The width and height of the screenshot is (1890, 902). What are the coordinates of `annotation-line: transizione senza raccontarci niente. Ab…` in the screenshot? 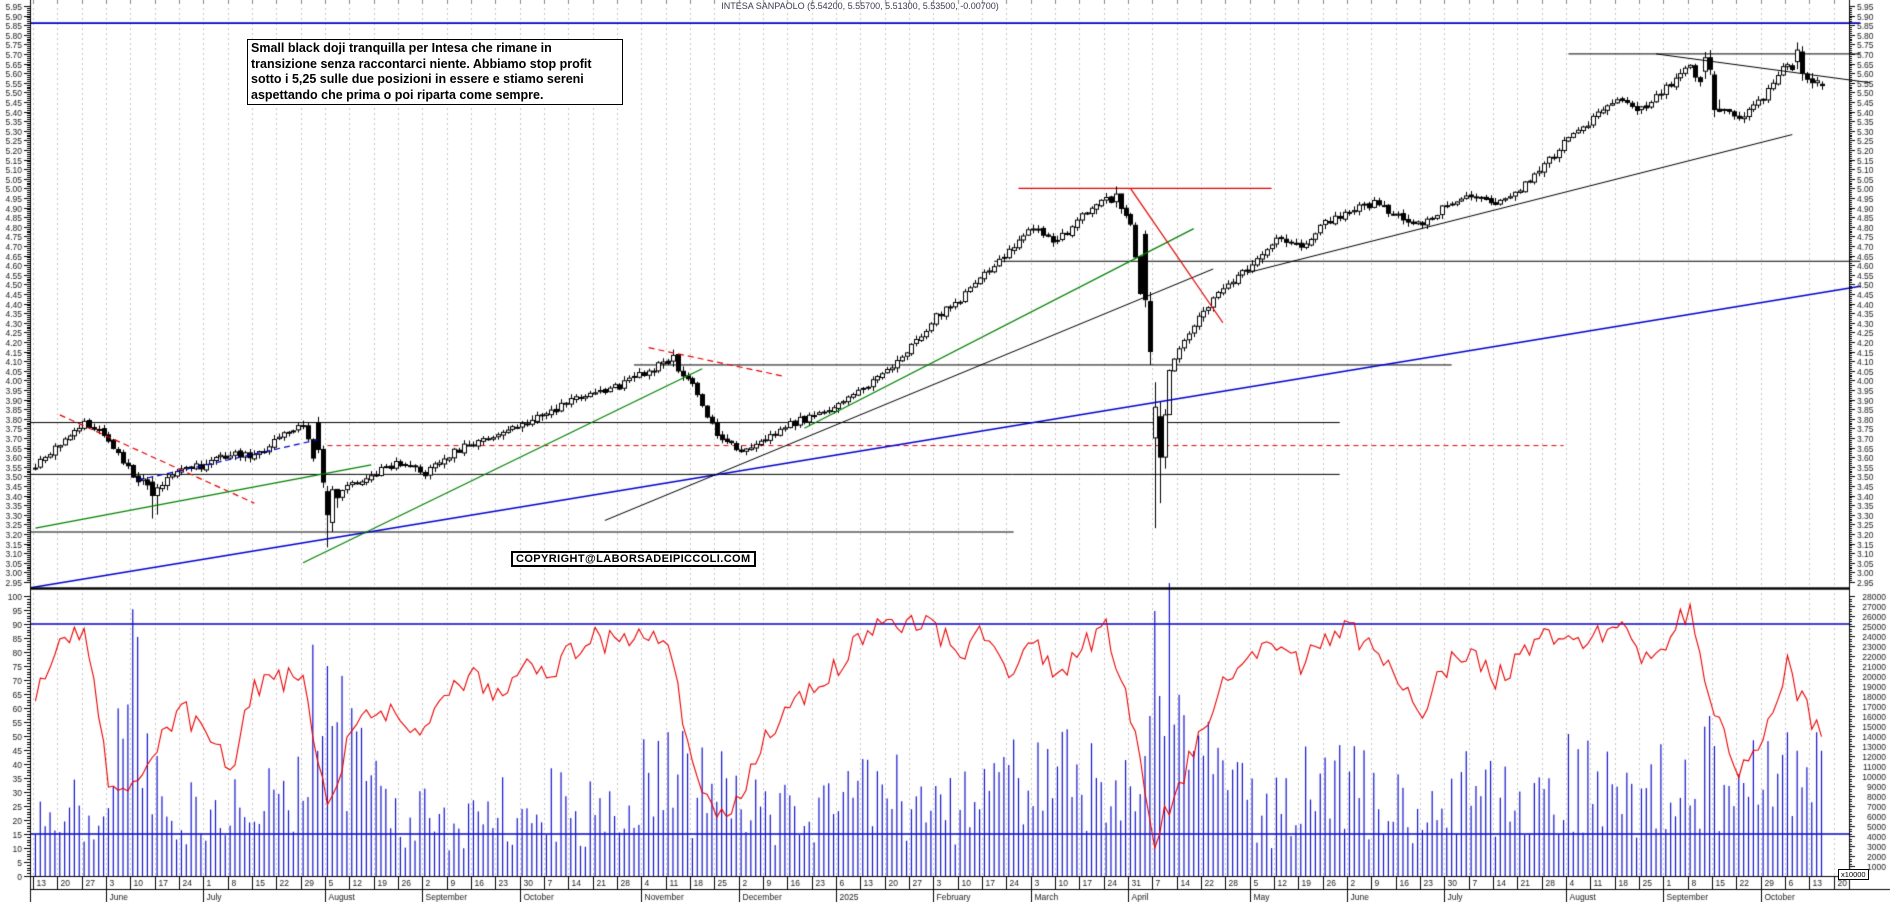 It's located at (421, 63).